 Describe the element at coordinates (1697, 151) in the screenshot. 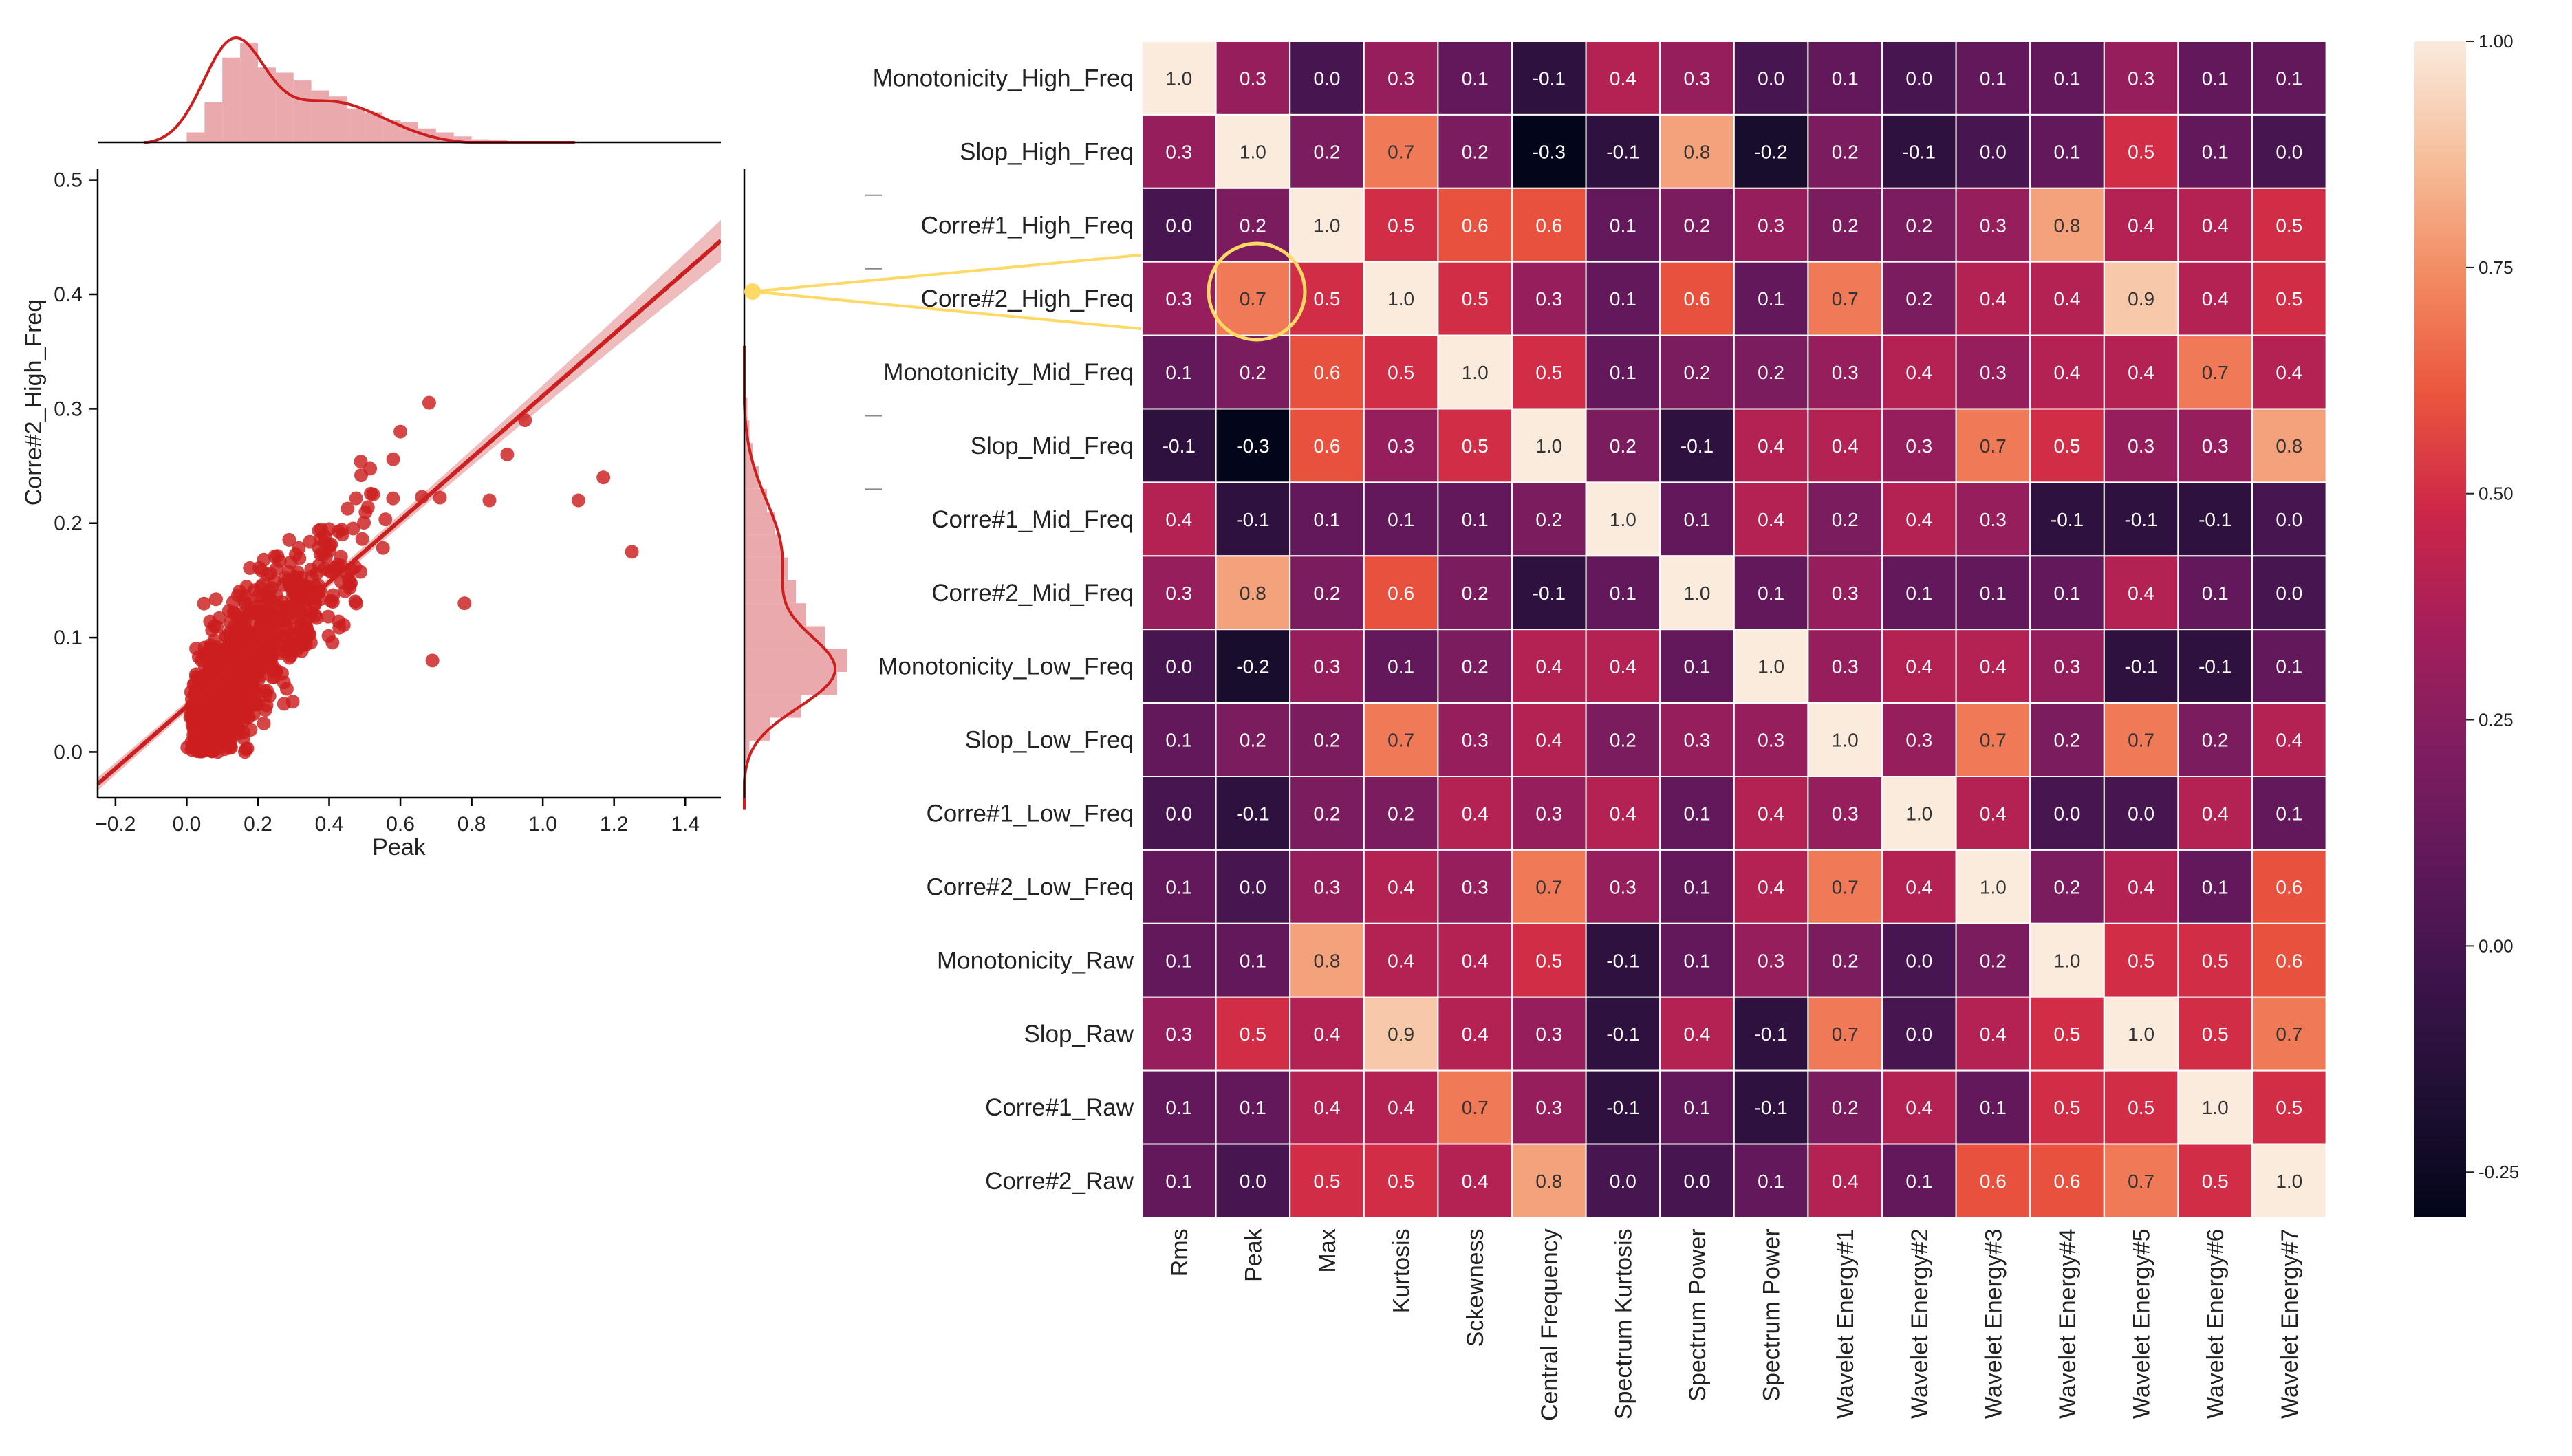

I see `heatmap-cell-value: 0.8` at that location.